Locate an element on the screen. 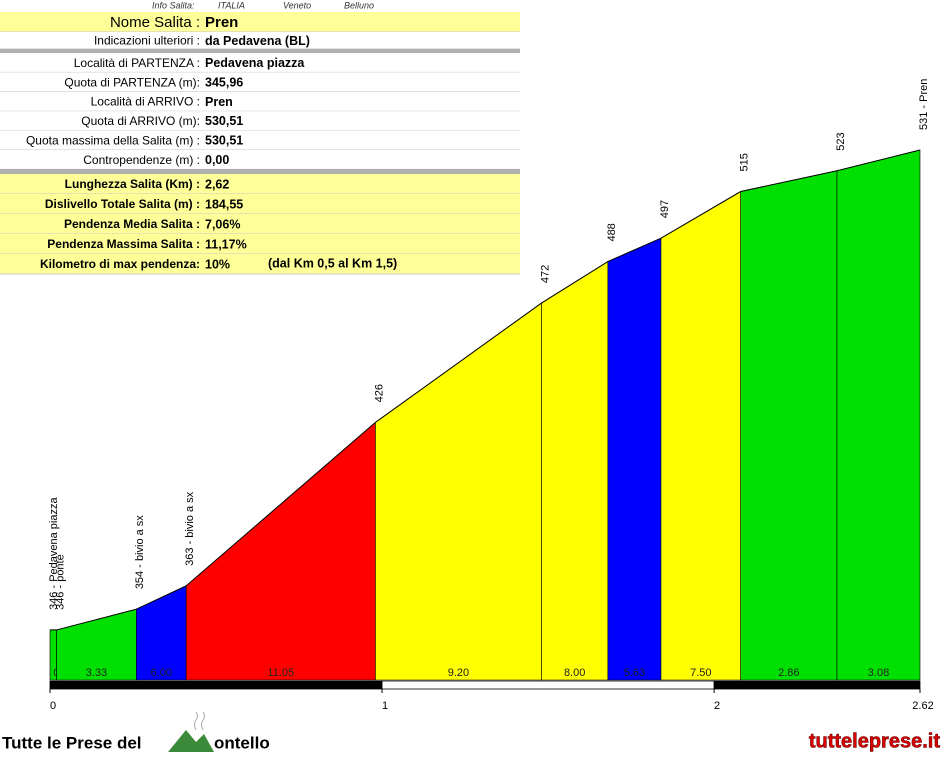 Image resolution: width=950 pixels, height=759 pixels. point-label: 523 is located at coordinates (841, 141).